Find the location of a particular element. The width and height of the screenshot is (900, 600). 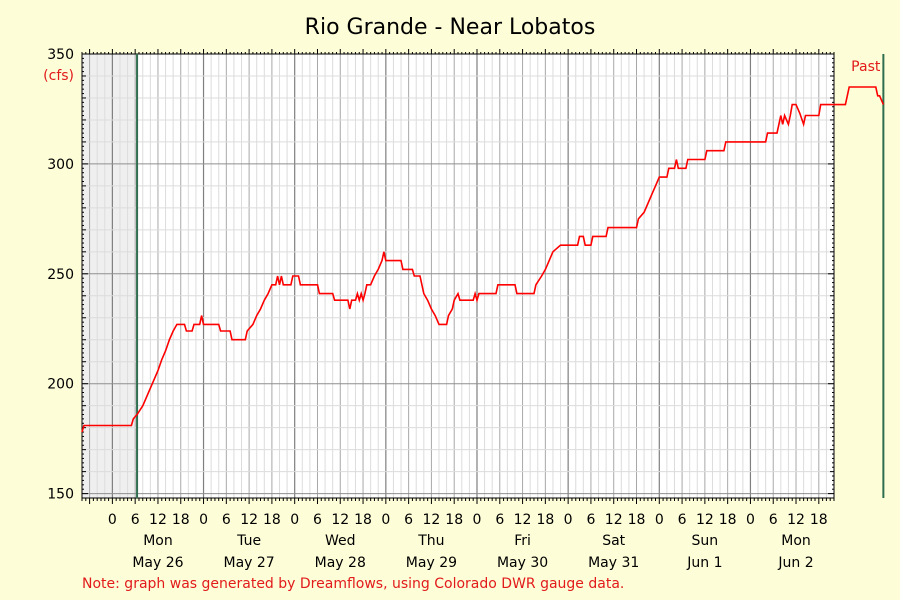

day-label: Thu is located at coordinates (430, 541).